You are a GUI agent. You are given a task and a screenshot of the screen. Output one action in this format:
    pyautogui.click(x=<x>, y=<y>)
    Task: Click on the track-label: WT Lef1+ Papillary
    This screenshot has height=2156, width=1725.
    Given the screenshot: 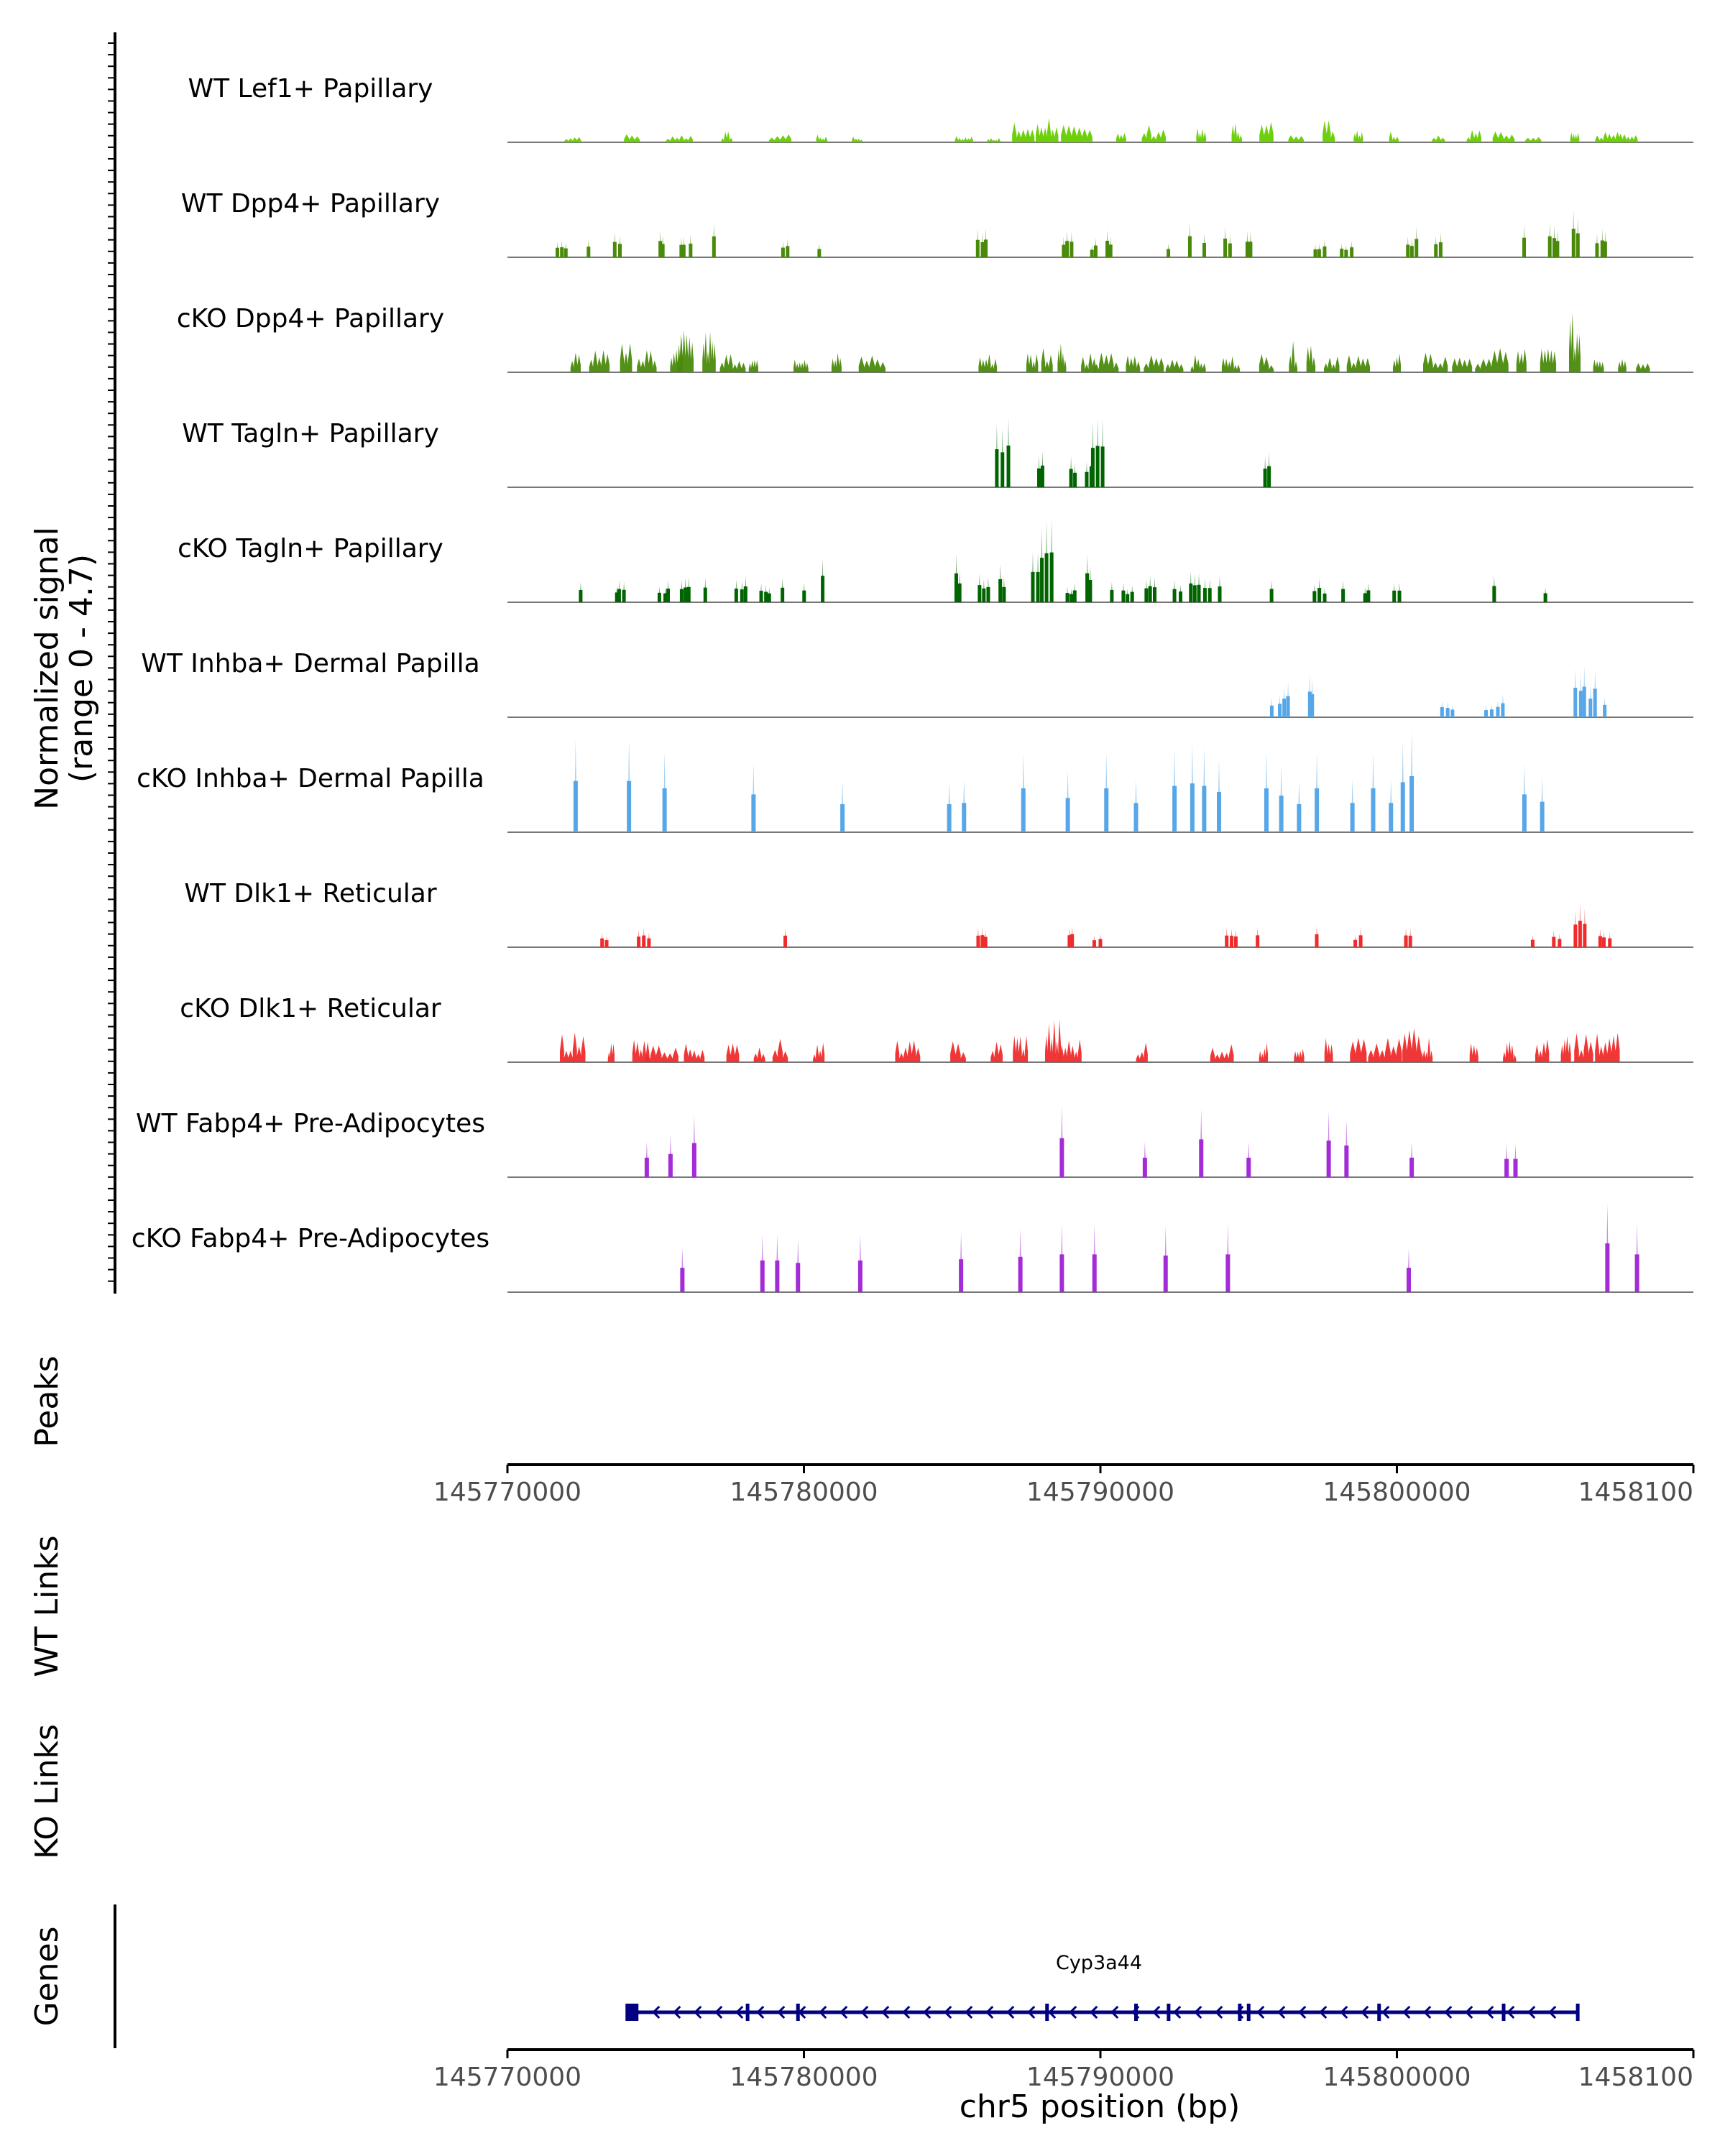 What is the action you would take?
    pyautogui.click(x=310, y=88)
    